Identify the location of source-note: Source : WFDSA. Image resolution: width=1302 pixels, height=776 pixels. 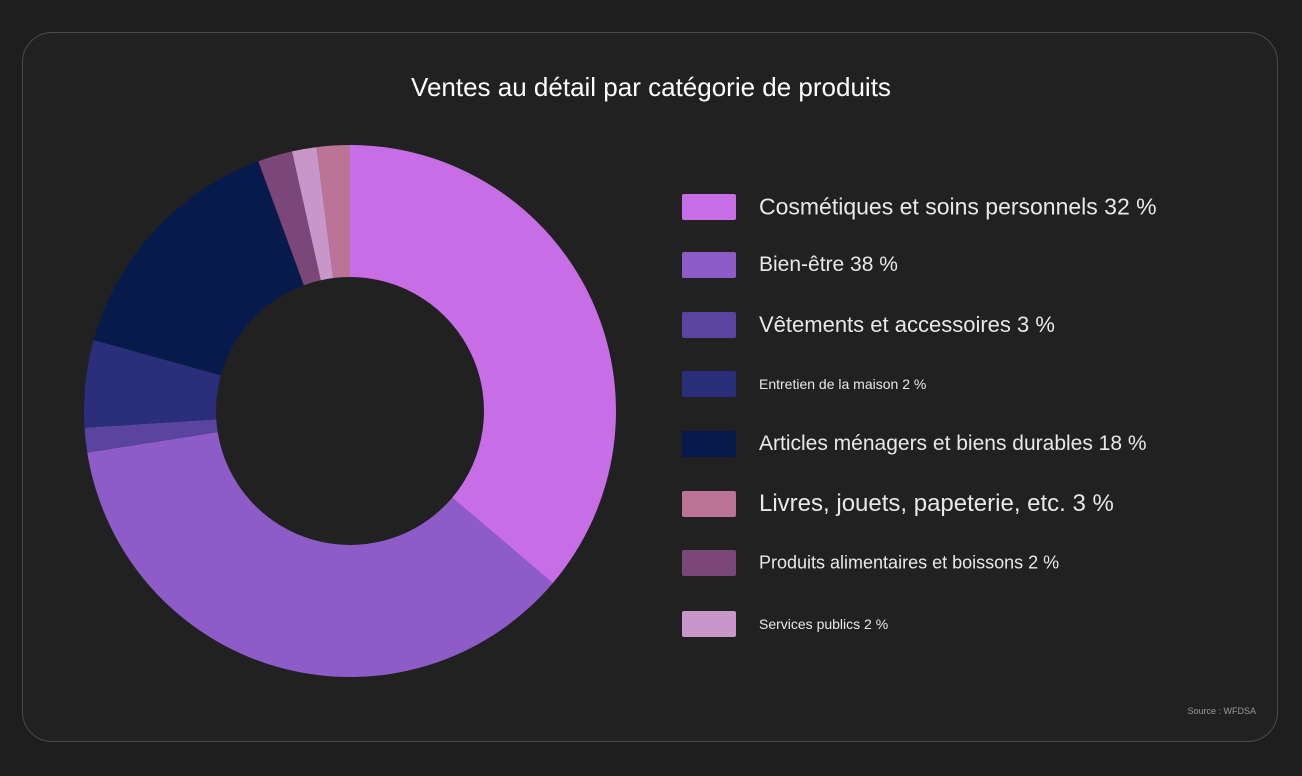
(1221, 711).